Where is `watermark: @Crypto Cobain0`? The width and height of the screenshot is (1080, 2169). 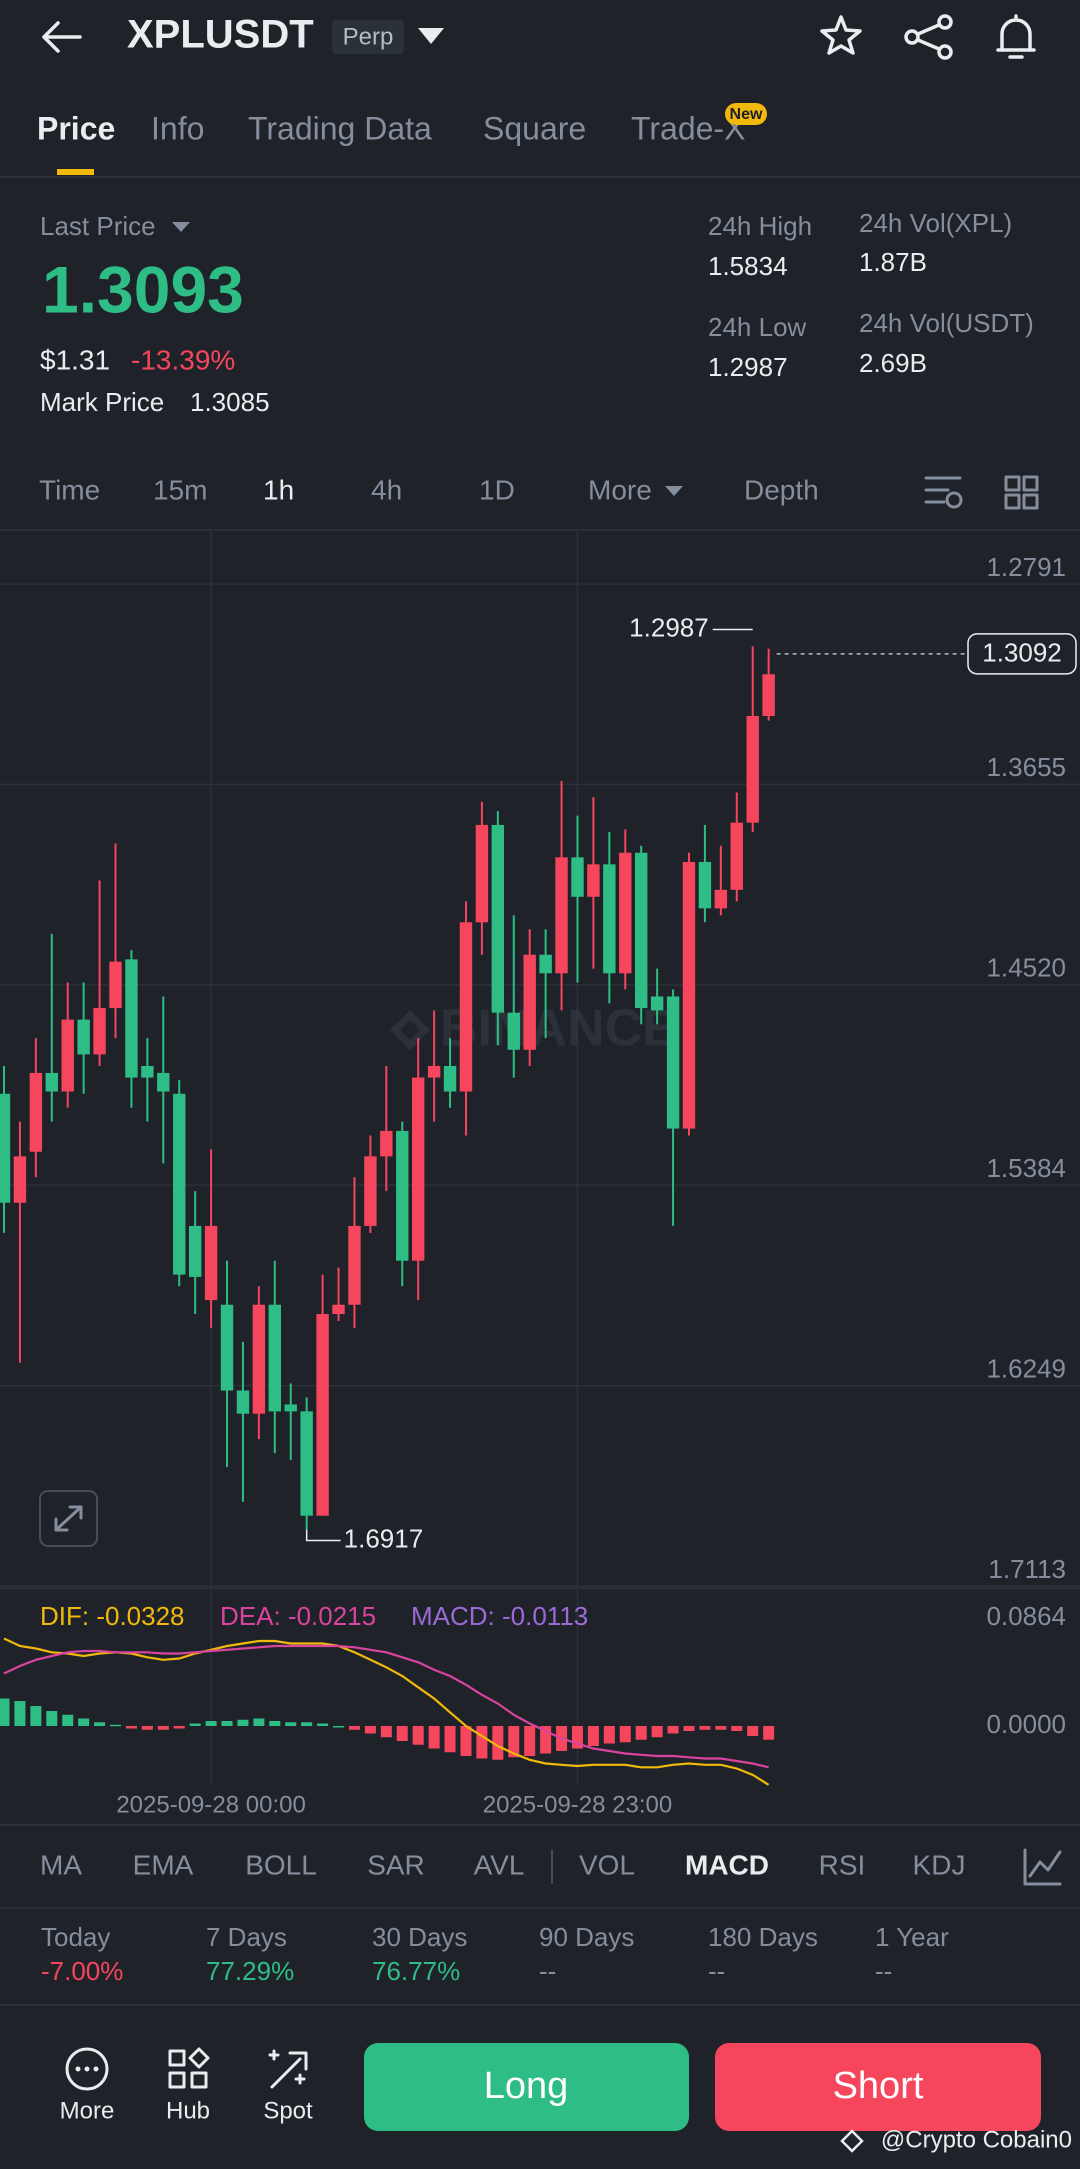 watermark: @Crypto Cobain0 is located at coordinates (976, 2139).